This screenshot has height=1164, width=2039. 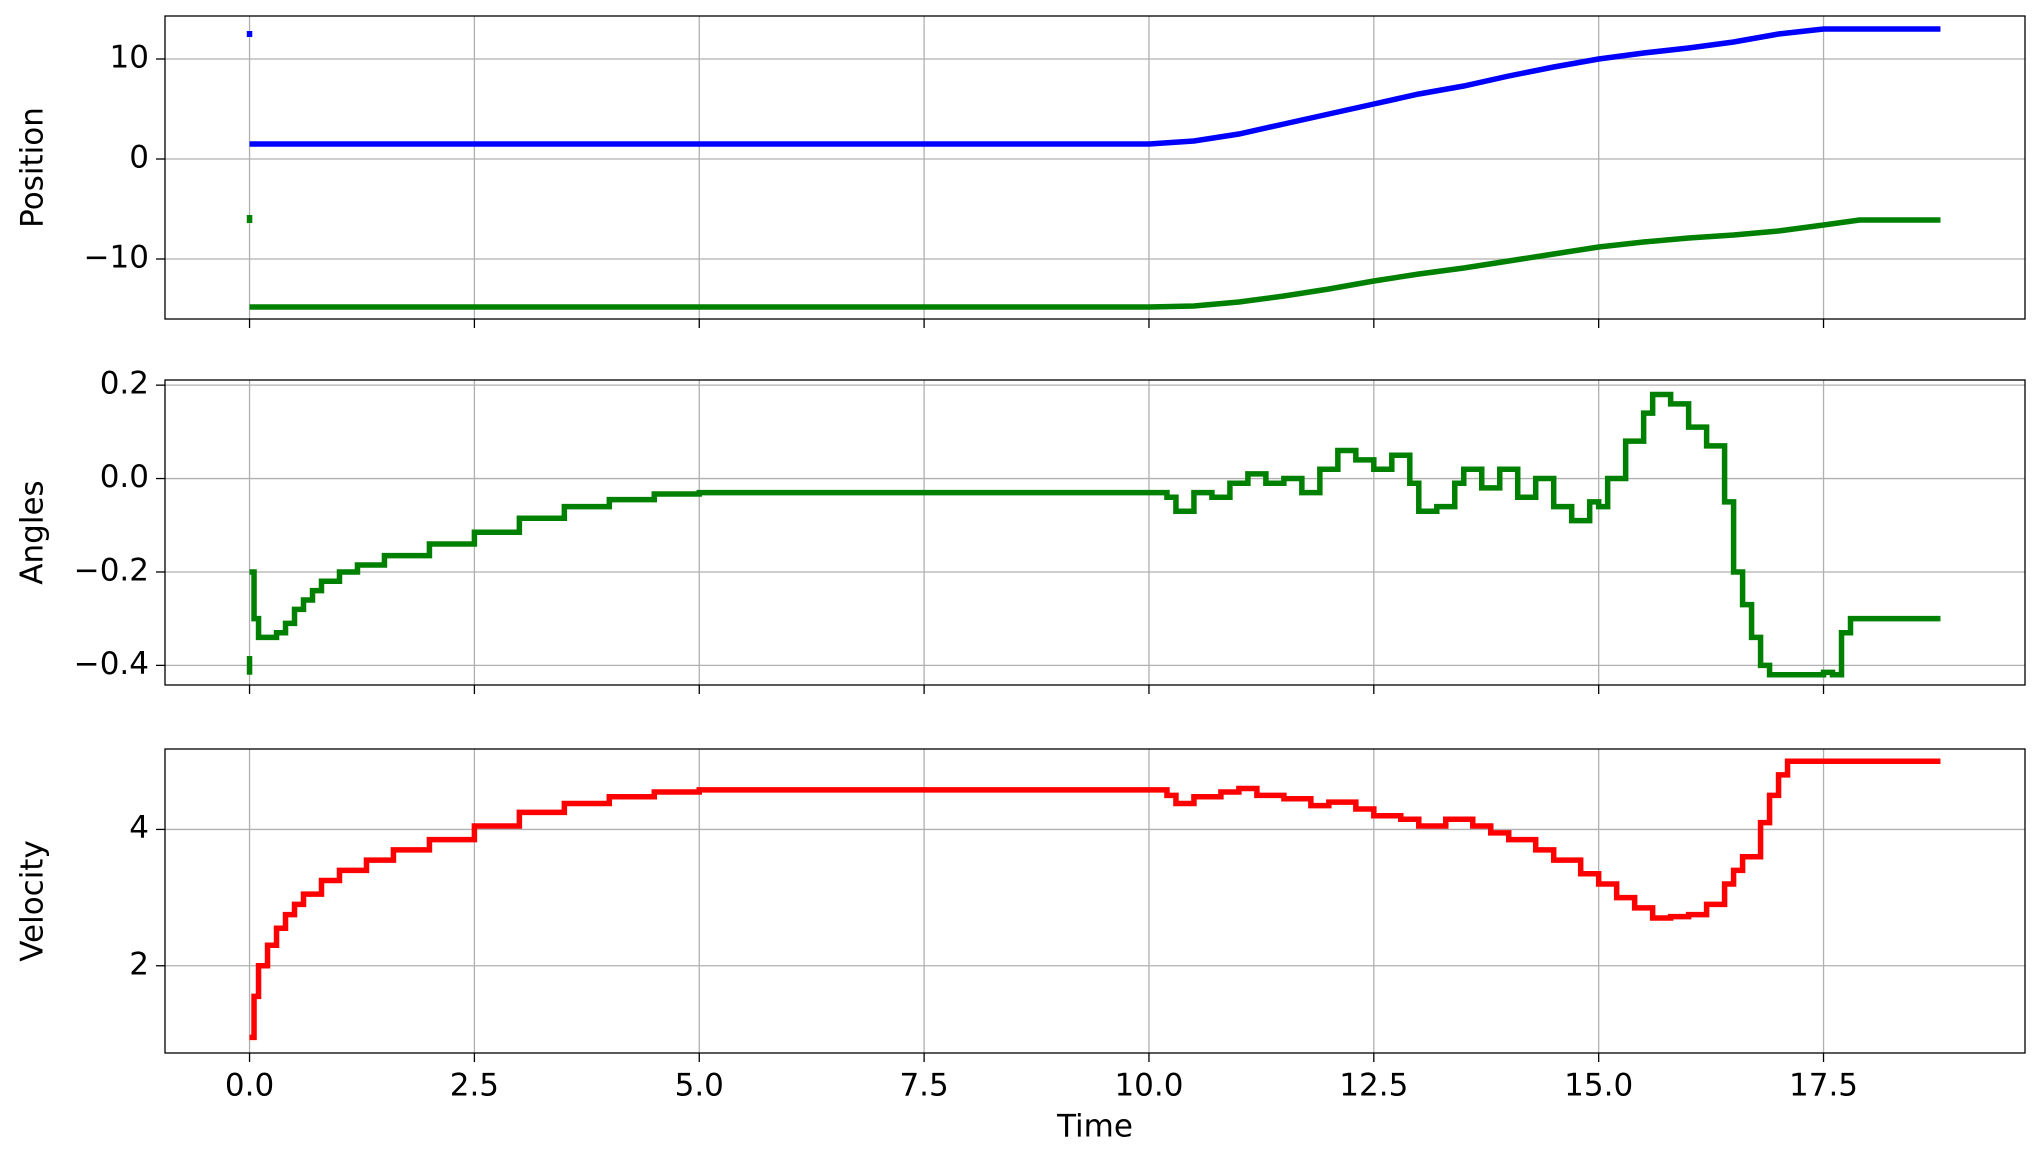 What do you see at coordinates (1823, 1086) in the screenshot?
I see `x-tick-label: 17.5` at bounding box center [1823, 1086].